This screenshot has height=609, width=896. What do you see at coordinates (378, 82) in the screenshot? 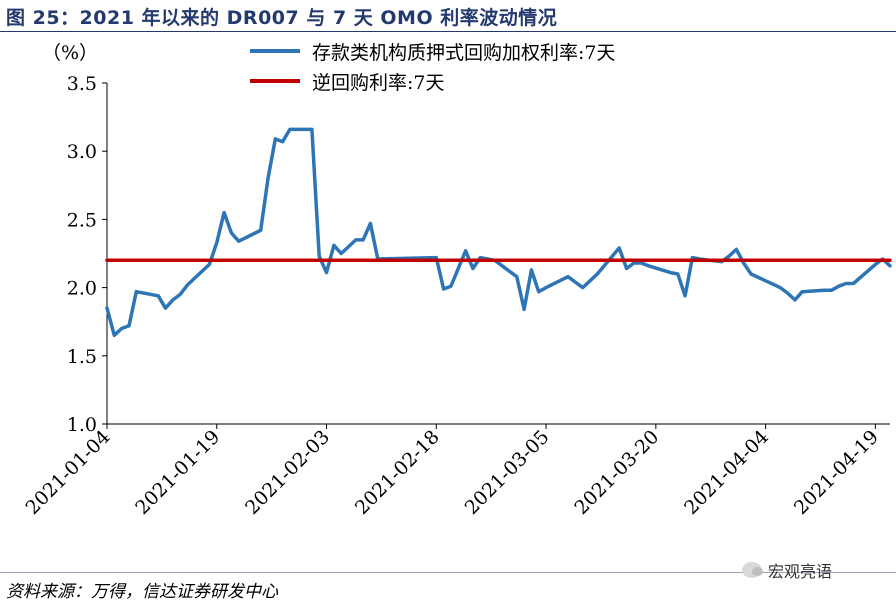
I see `legend-label-omo: 逆回购利率:7天` at bounding box center [378, 82].